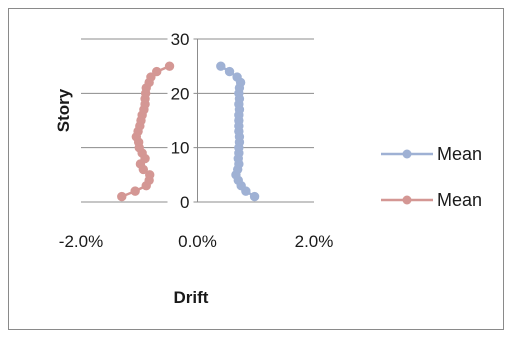 Image resolution: width=512 pixels, height=338 pixels. I want to click on x-axis-title: Drift, so click(191, 297).